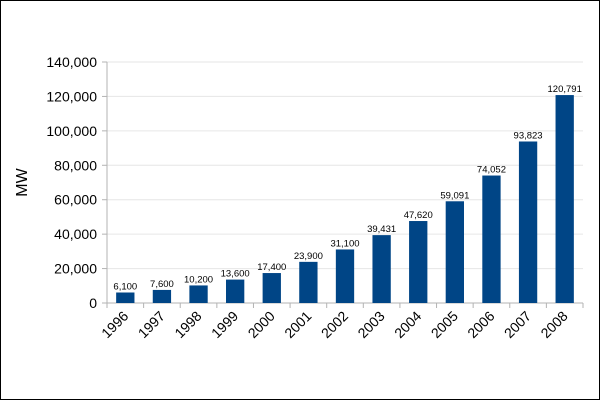  Describe the element at coordinates (198, 294) in the screenshot. I see `bar-1998` at that location.